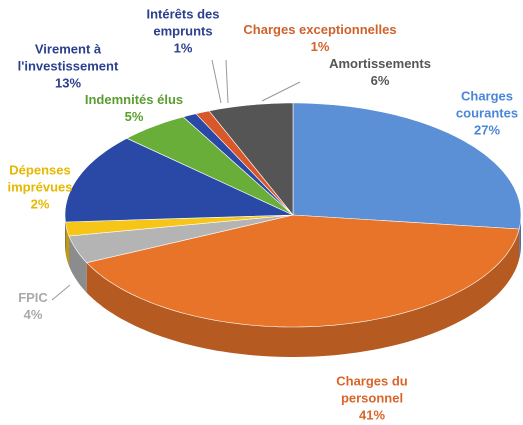  What do you see at coordinates (320, 29) in the screenshot?
I see `category-name: Charges exceptionnelles` at bounding box center [320, 29].